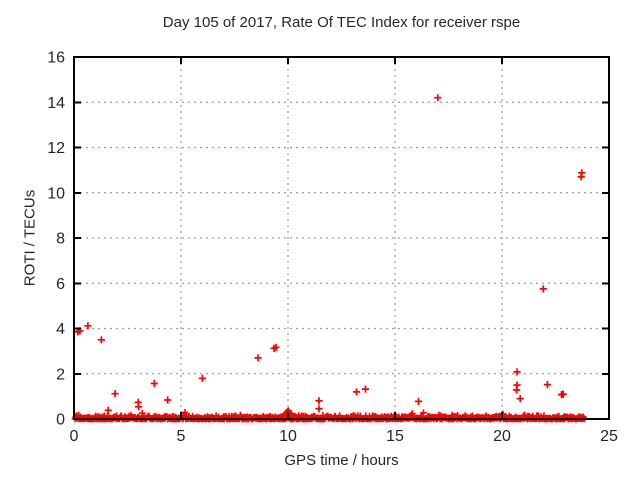 The height and width of the screenshot is (480, 640). I want to click on y-tick-label-14: 14, so click(56, 103).